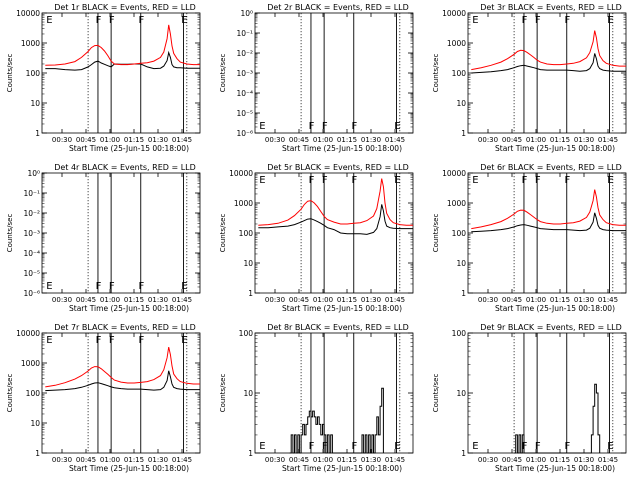 The height and width of the screenshot is (484, 640). I want to click on y-tick-label: 1000, so click(30, 363).